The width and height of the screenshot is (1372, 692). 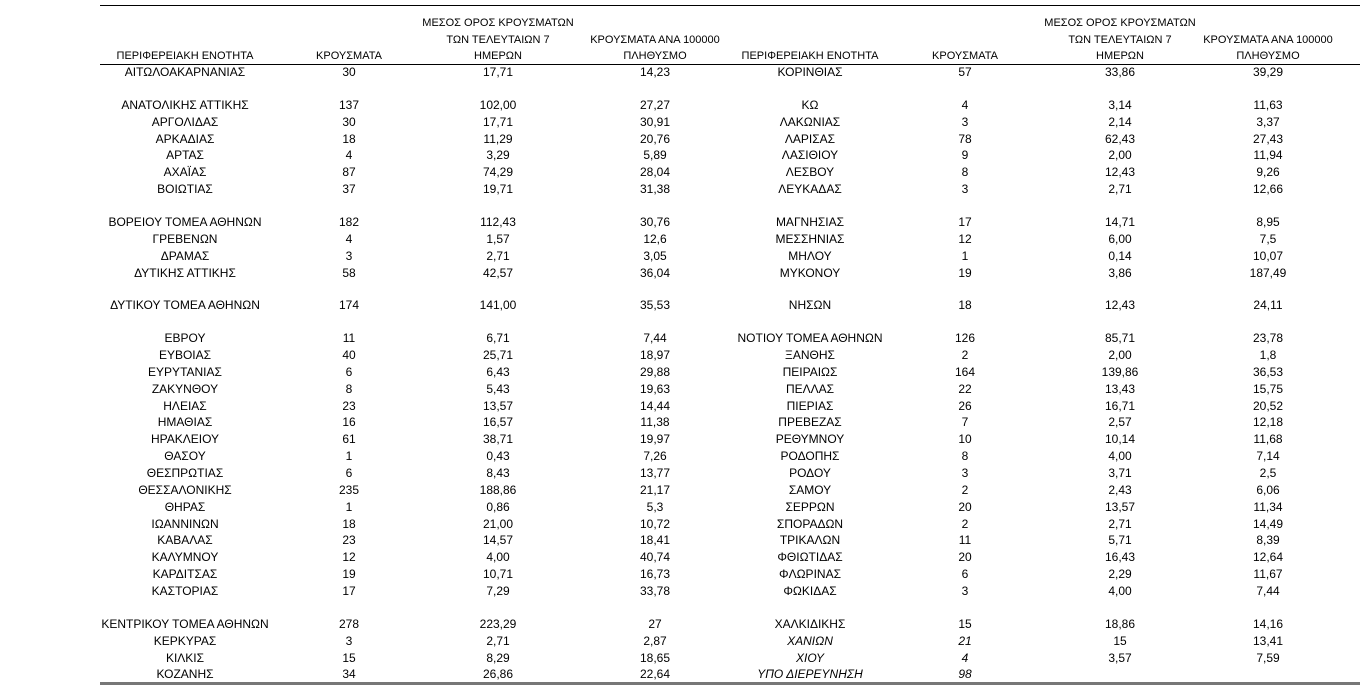 What do you see at coordinates (498, 172) in the screenshot?
I see `value-cell: 74,29` at bounding box center [498, 172].